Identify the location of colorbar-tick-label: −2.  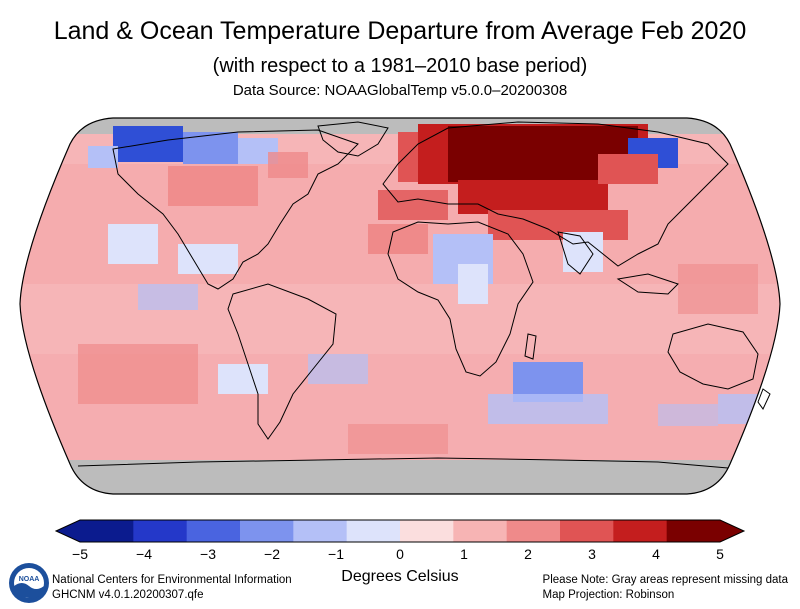
(272, 554).